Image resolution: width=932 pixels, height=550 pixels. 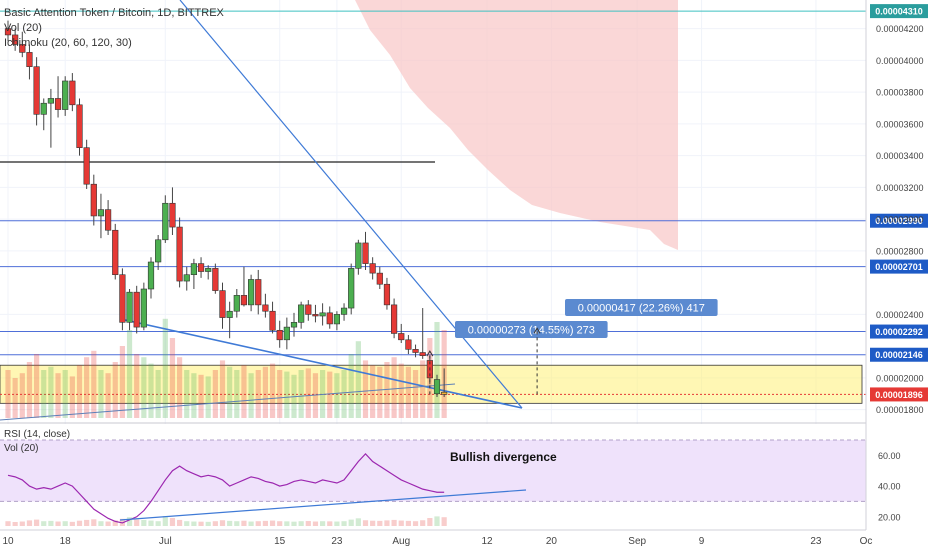 What do you see at coordinates (900, 378) in the screenshot?
I see `y-tick-label-9: 0.00002000` at bounding box center [900, 378].